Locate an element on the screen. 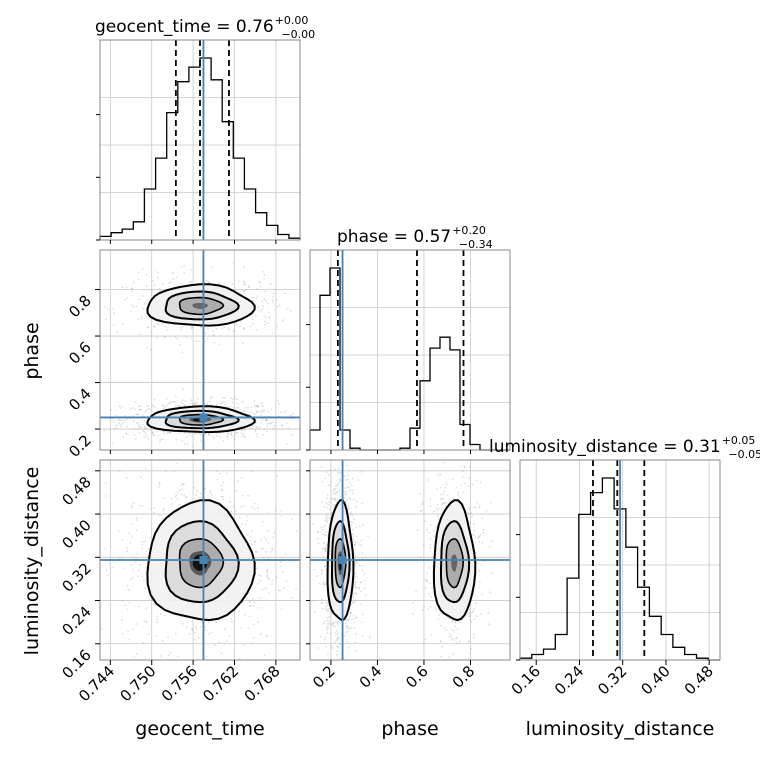  panel-frame is located at coordinates (410, 560).